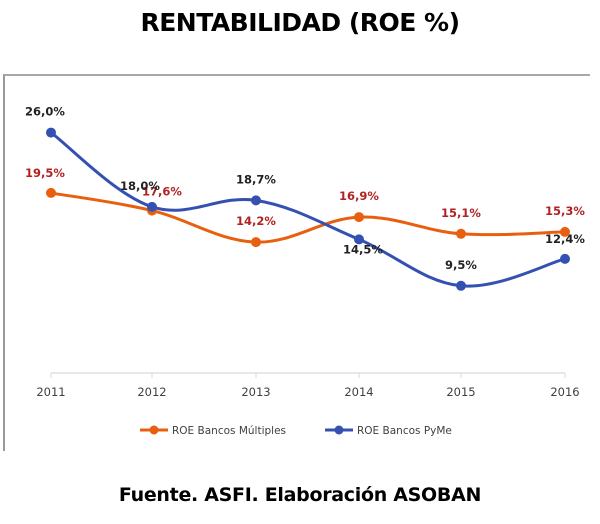  Describe the element at coordinates (565, 239) in the screenshot. I see `data-label: 12,4%` at that location.